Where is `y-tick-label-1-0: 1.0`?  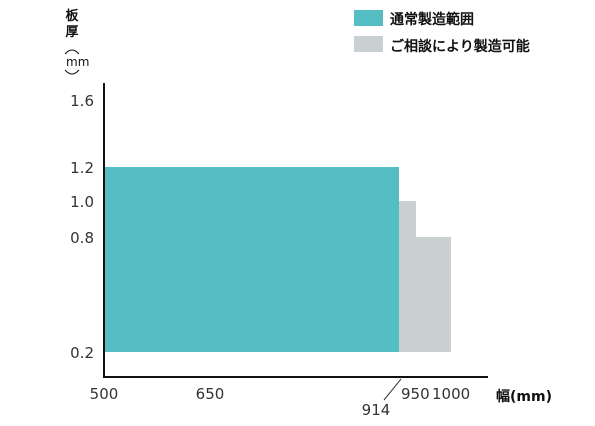 y-tick-label-1-0: 1.0 is located at coordinates (82, 202).